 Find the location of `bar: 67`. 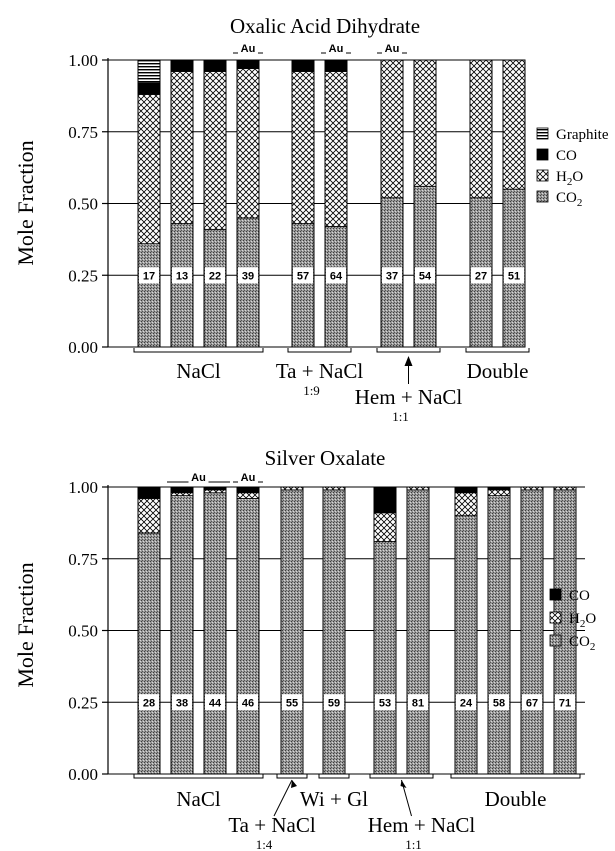

bar: 67 is located at coordinates (532, 630).